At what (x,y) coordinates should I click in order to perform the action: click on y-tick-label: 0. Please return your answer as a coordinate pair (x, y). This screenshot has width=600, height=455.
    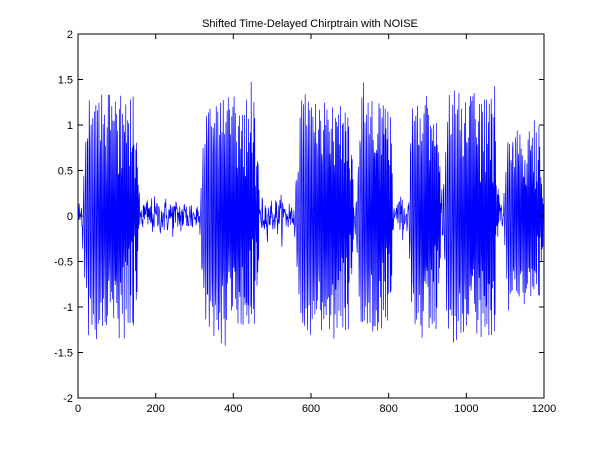
    Looking at the image, I should click on (70, 217).